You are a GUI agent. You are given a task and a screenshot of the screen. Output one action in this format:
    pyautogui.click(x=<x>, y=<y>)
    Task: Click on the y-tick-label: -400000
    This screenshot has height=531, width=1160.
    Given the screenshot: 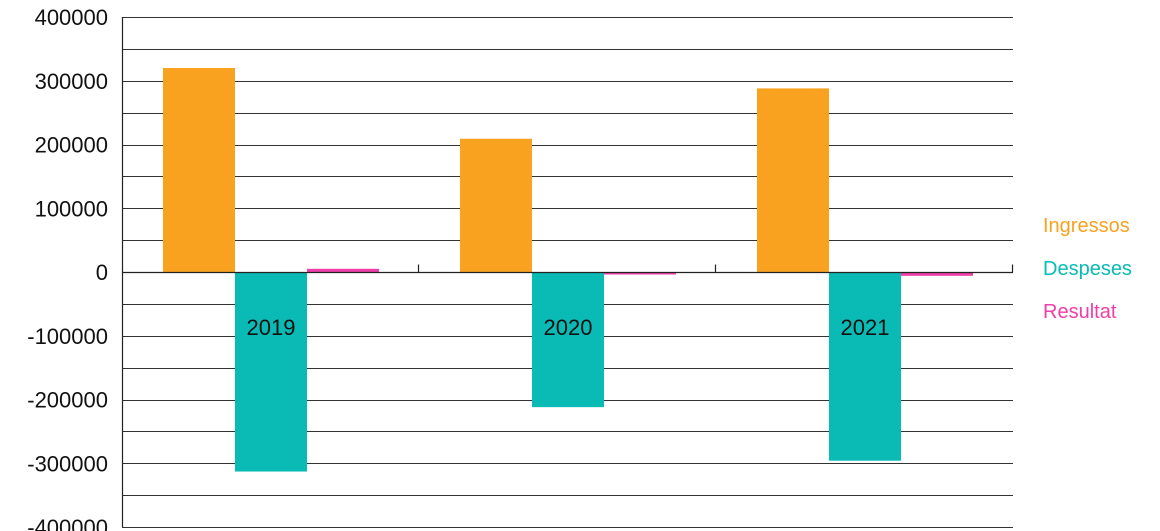 What is the action you would take?
    pyautogui.click(x=67, y=523)
    